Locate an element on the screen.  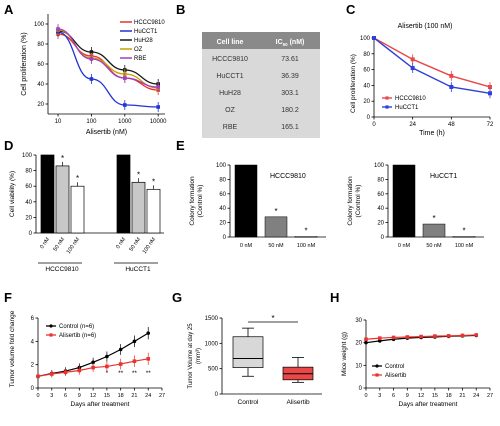
panel-label-C: C is located at coordinates (351, 9).